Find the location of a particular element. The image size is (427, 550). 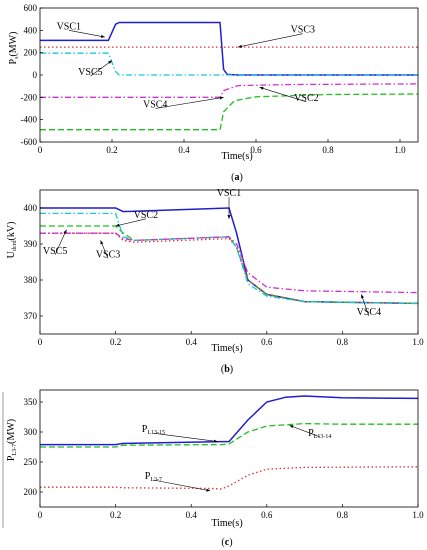

y-tick-label: 250 is located at coordinates (31, 462).